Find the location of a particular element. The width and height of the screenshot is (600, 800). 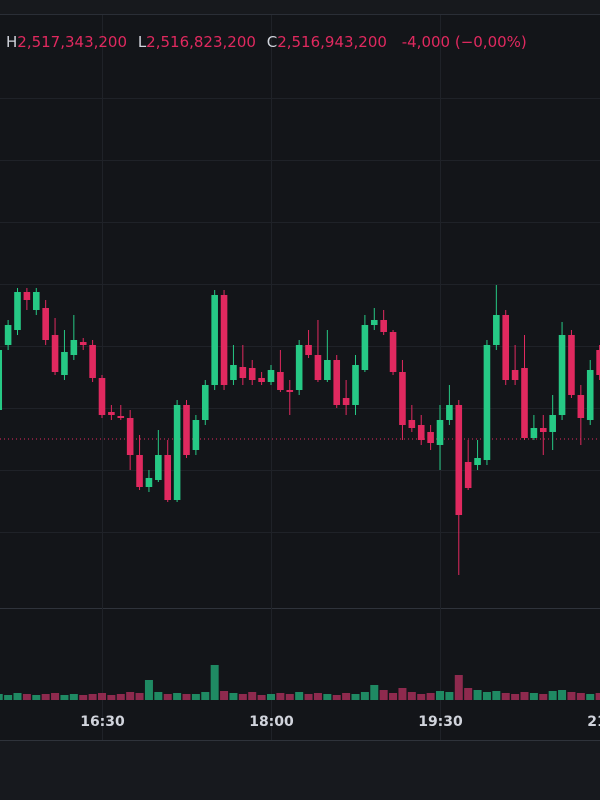

legend-change: -4,000 (−0,00%) is located at coordinates (464, 42).